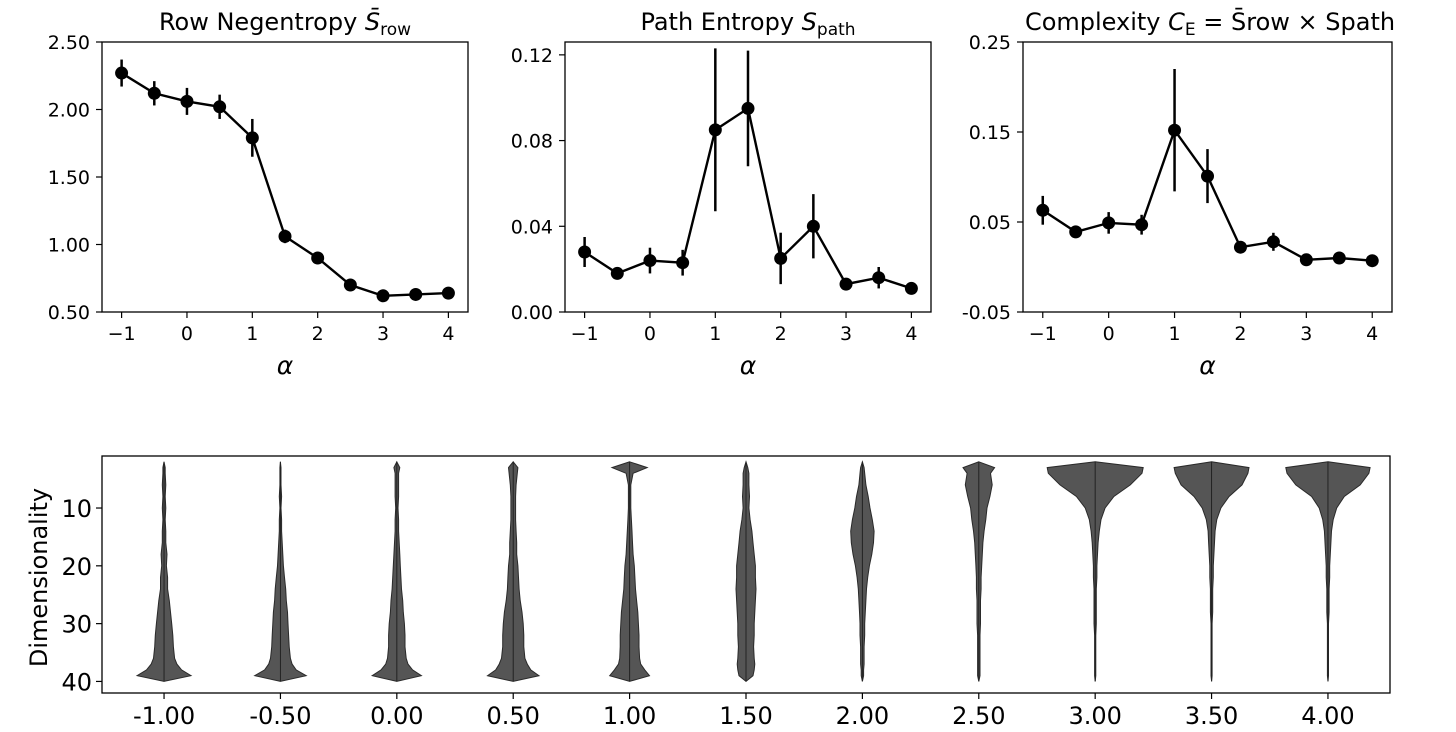 This screenshot has height=732, width=1456. Describe the element at coordinates (39, 577) in the screenshot. I see `y-axis-label: Dimensionality` at that location.